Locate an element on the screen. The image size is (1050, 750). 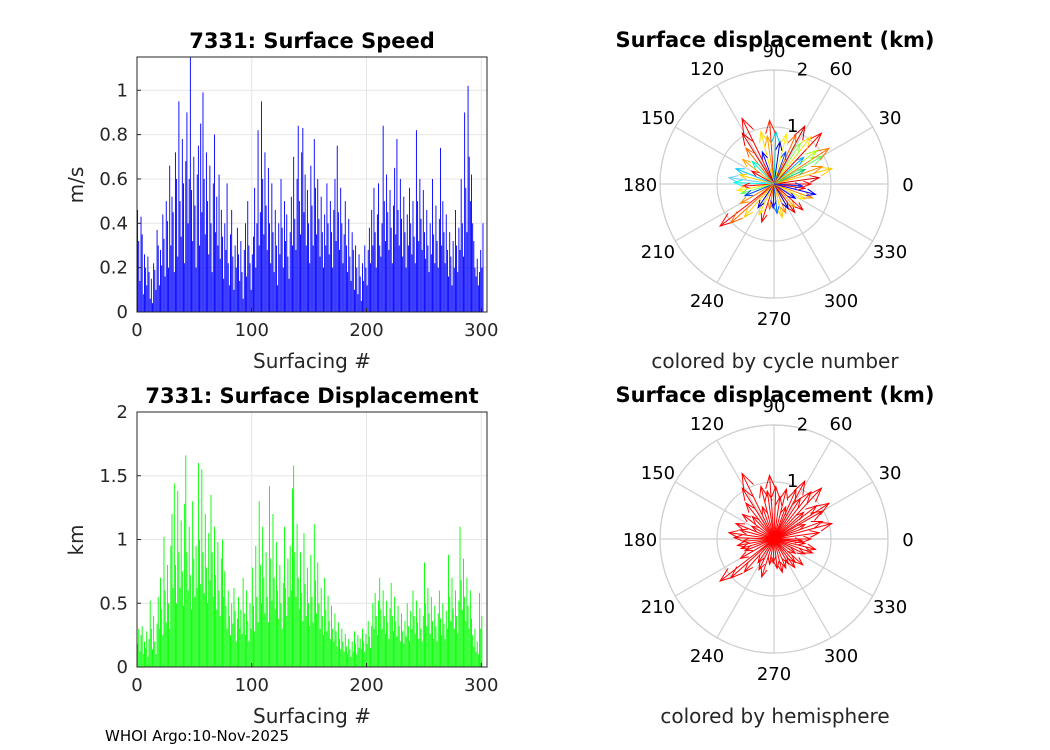
radius-label: 2 is located at coordinates (802, 425).